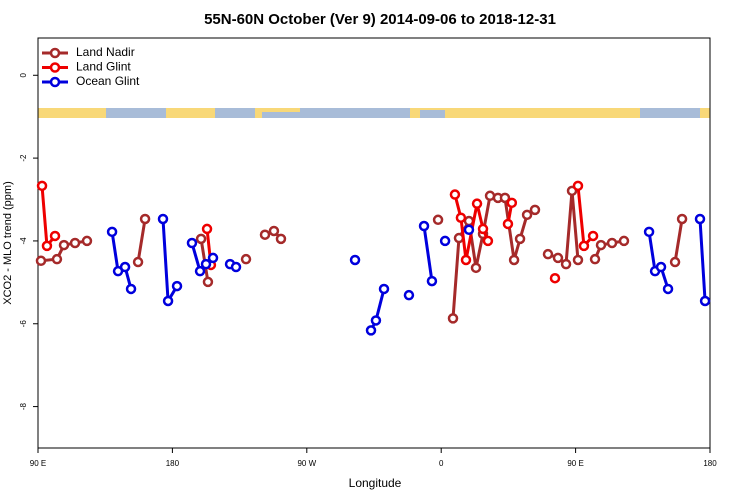 The width and height of the screenshot is (750, 500). What do you see at coordinates (23, 241) in the screenshot?
I see `y-tick-label: -4` at bounding box center [23, 241].